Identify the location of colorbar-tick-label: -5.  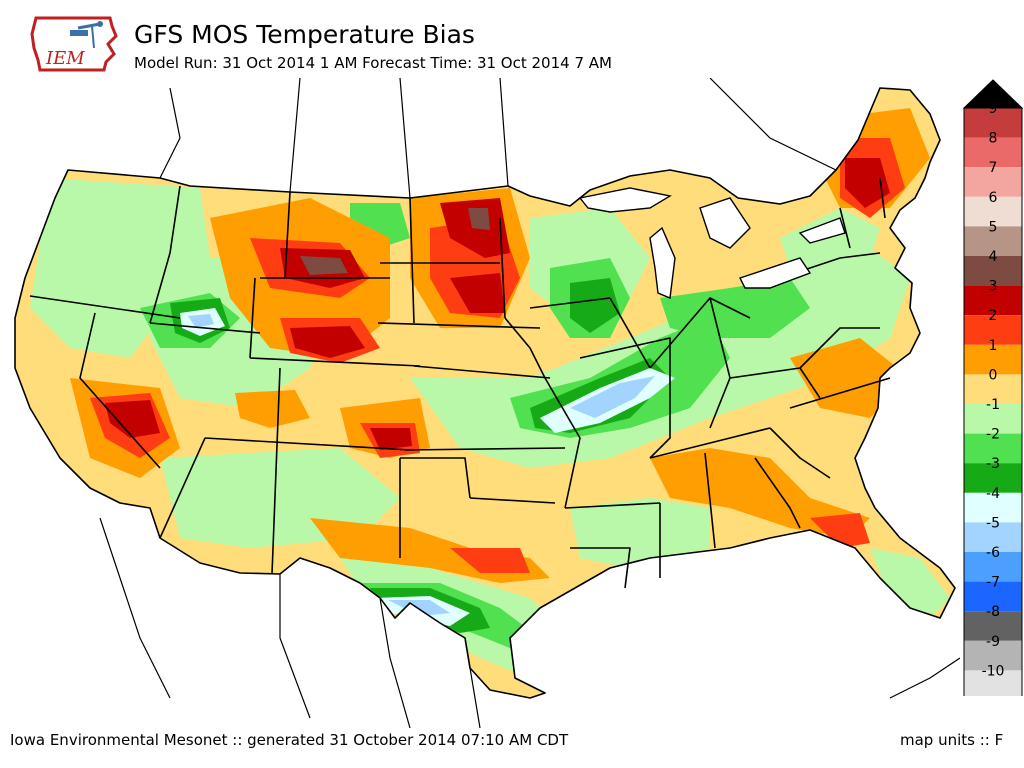
(993, 523).